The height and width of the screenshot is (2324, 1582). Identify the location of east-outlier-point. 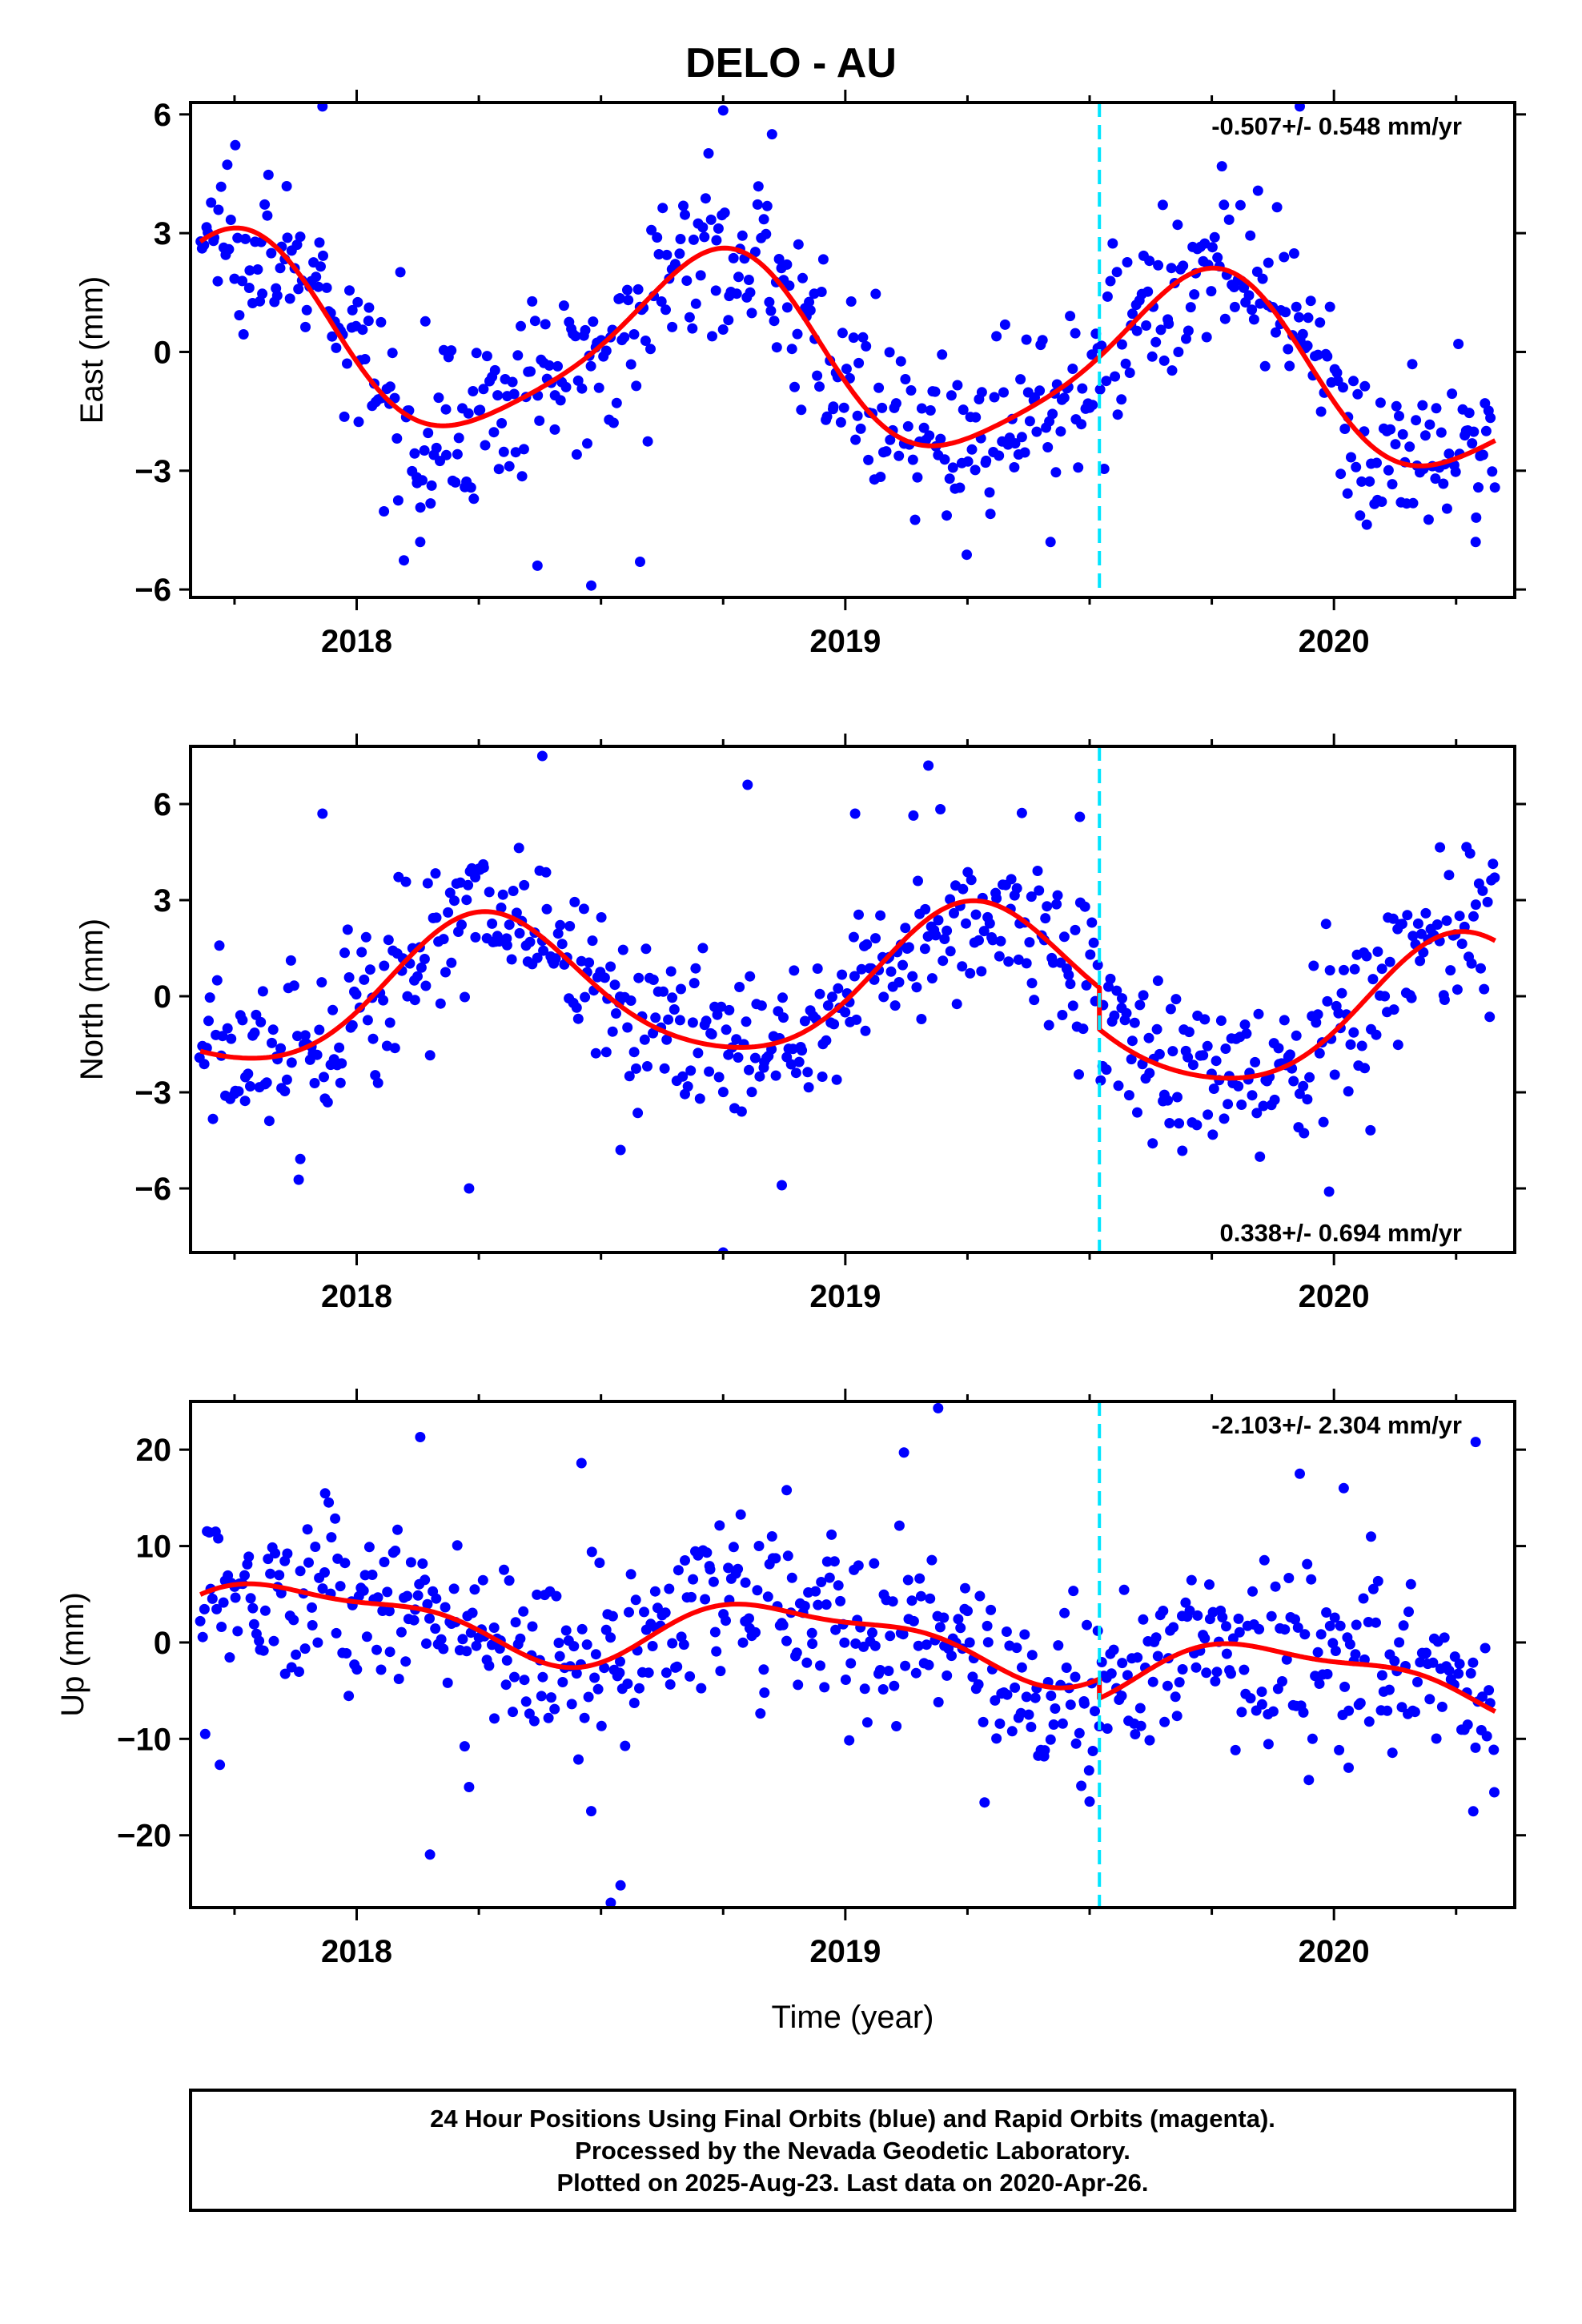
(1050, 542).